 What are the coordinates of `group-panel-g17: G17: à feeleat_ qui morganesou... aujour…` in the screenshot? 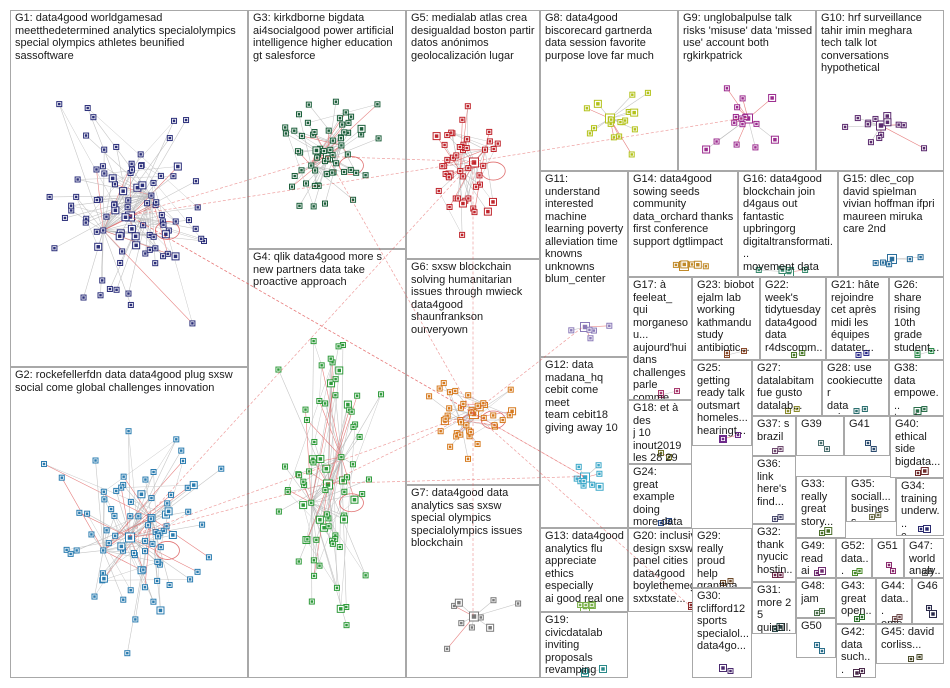 It's located at (660, 338).